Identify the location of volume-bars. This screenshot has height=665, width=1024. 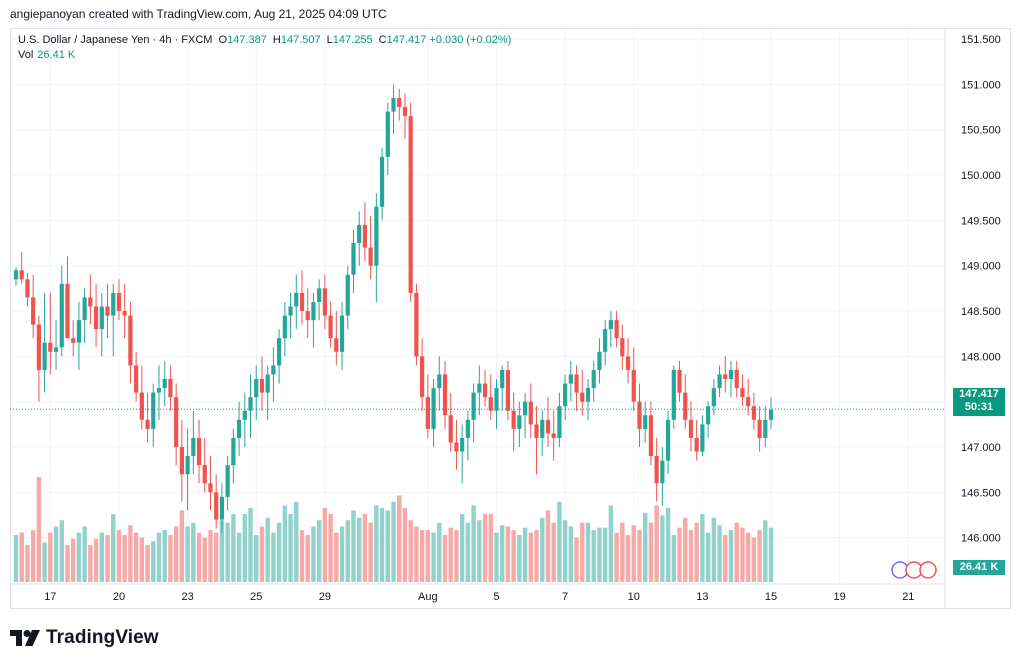
(393, 529).